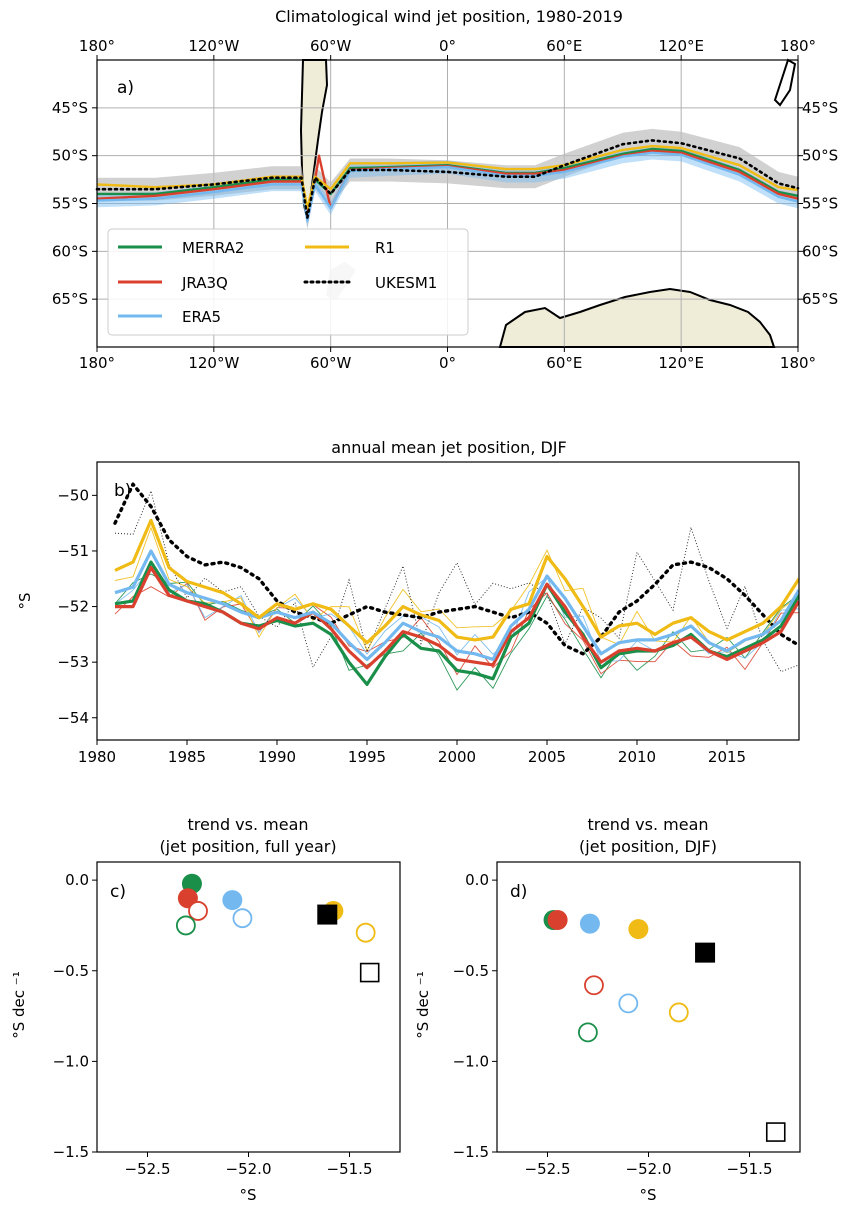 This screenshot has width=844, height=1208. What do you see at coordinates (820, 108) in the screenshot?
I see `y-tick-label-right: 45°S` at bounding box center [820, 108].